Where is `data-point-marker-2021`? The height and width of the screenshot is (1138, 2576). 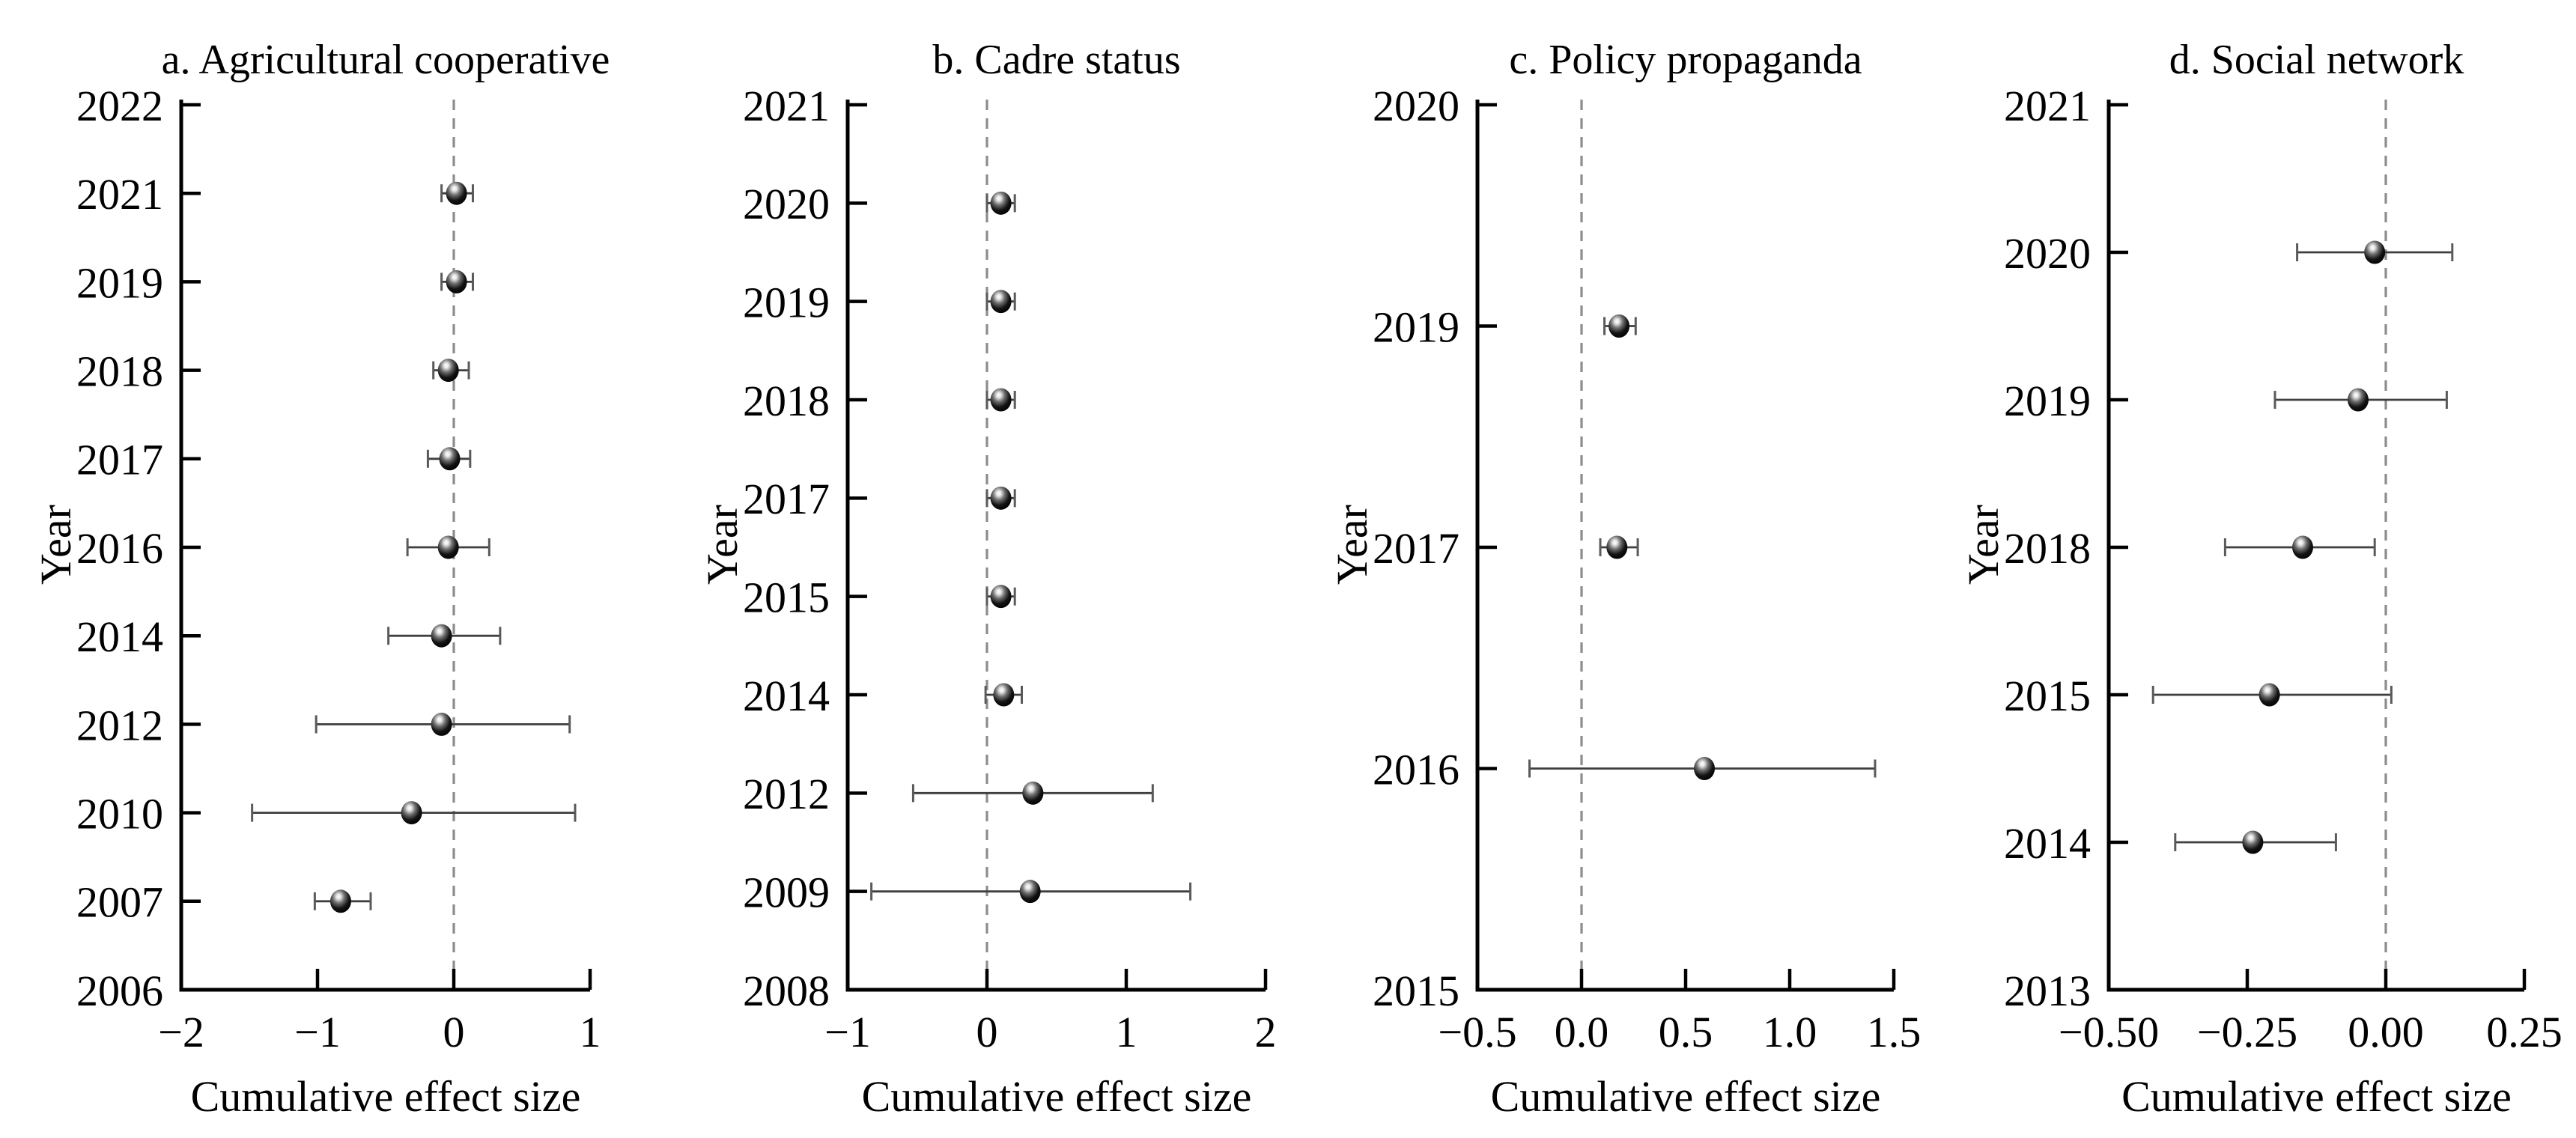 data-point-marker-2021 is located at coordinates (456, 193).